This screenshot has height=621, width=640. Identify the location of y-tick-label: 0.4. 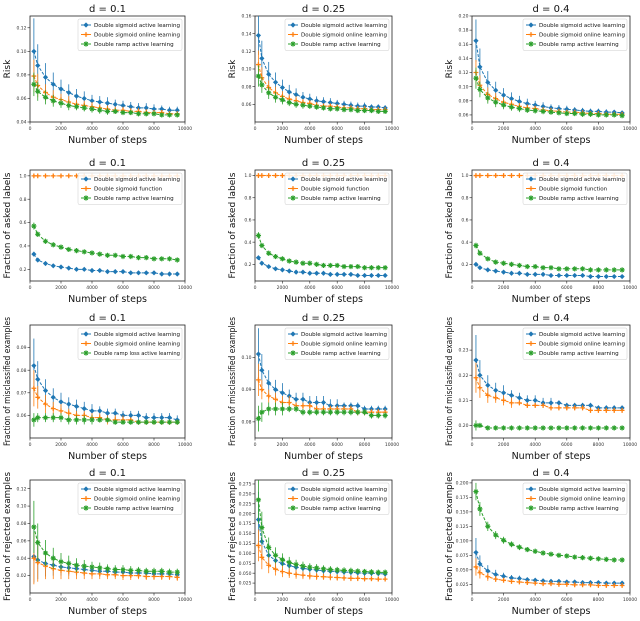
(247, 243).